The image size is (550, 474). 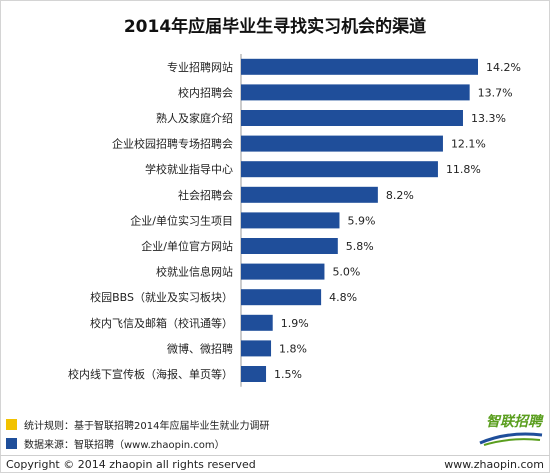 I want to click on value-label: 5.0%, so click(x=346, y=272).